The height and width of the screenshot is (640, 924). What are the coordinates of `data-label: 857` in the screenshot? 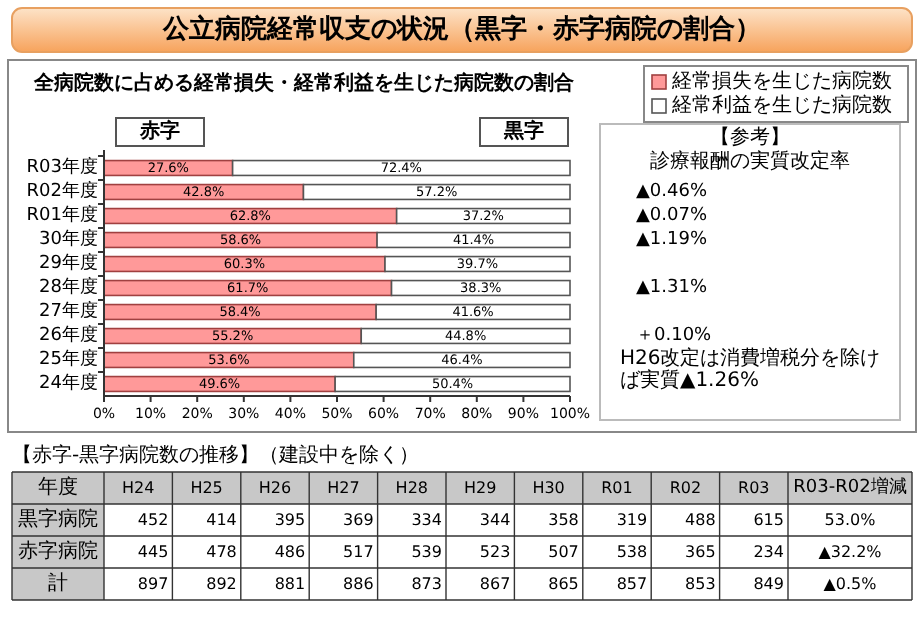 It's located at (632, 584).